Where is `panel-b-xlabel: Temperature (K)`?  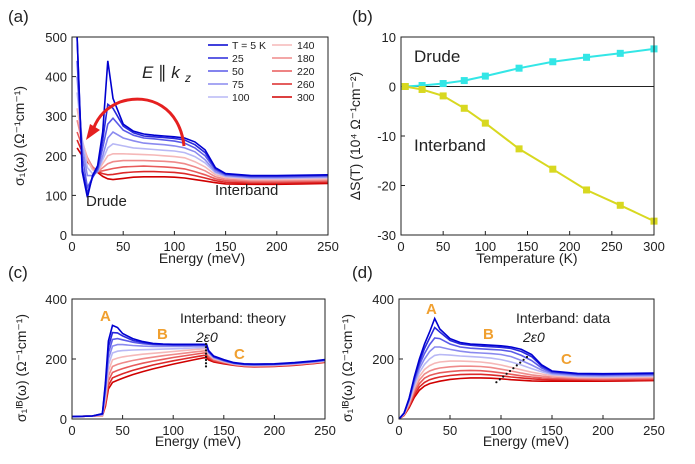 panel-b-xlabel: Temperature (K) is located at coordinates (526, 258).